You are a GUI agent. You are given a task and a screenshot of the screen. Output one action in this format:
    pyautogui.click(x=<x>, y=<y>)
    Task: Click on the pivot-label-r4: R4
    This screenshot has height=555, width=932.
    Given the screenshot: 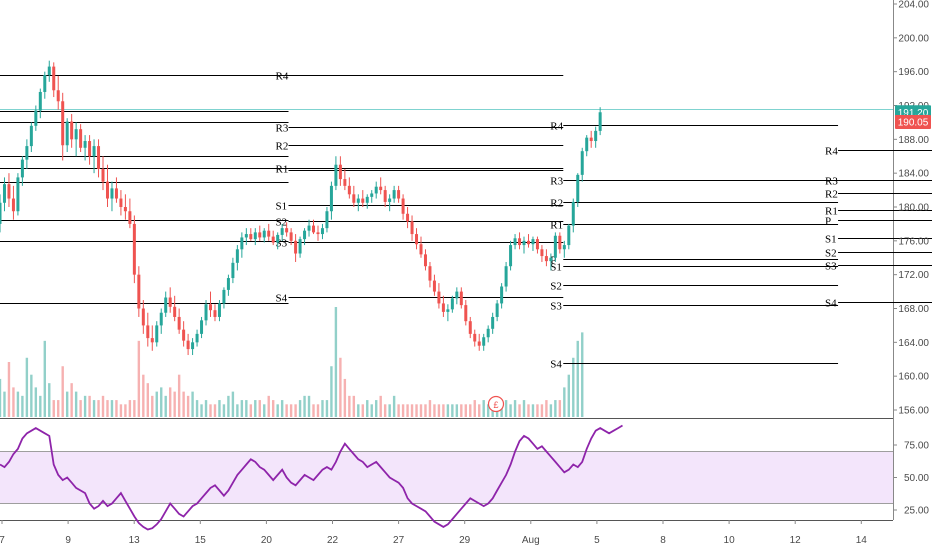 What is the action you would take?
    pyautogui.click(x=831, y=152)
    